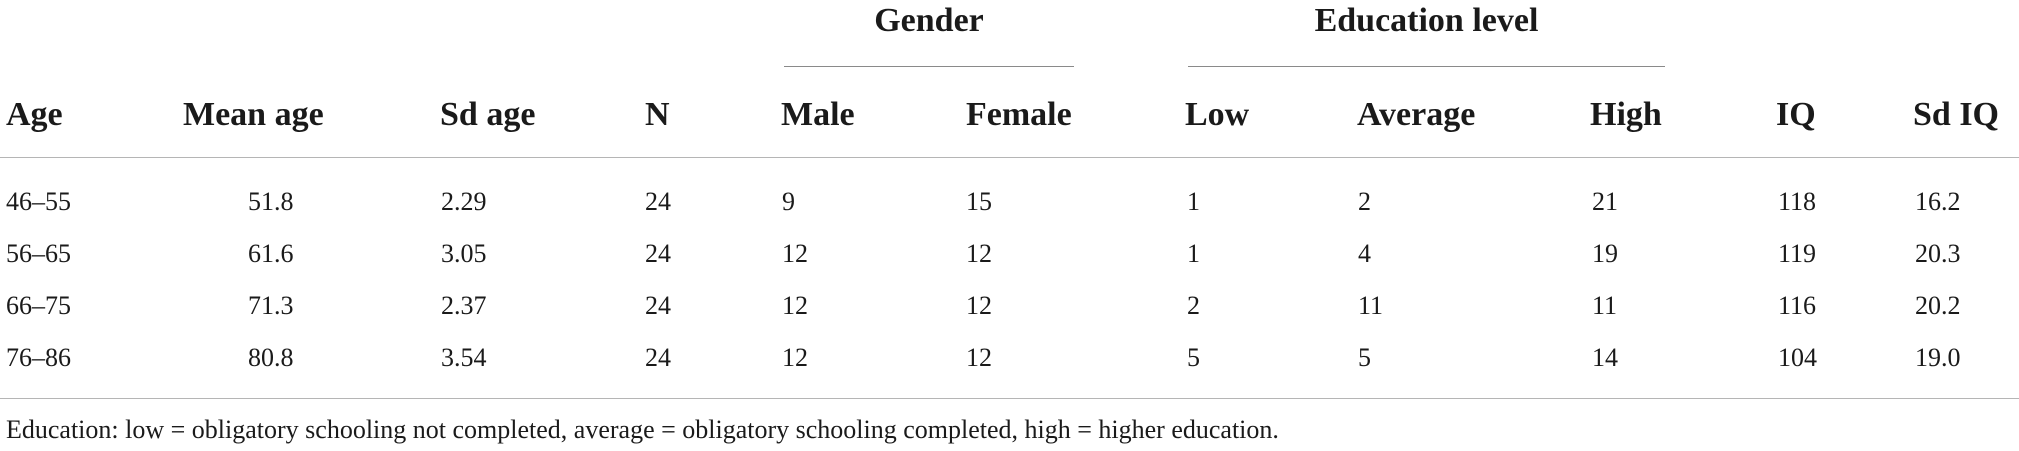 The width and height of the screenshot is (2019, 451). Describe the element at coordinates (1009, 157) in the screenshot. I see `header-rule` at that location.